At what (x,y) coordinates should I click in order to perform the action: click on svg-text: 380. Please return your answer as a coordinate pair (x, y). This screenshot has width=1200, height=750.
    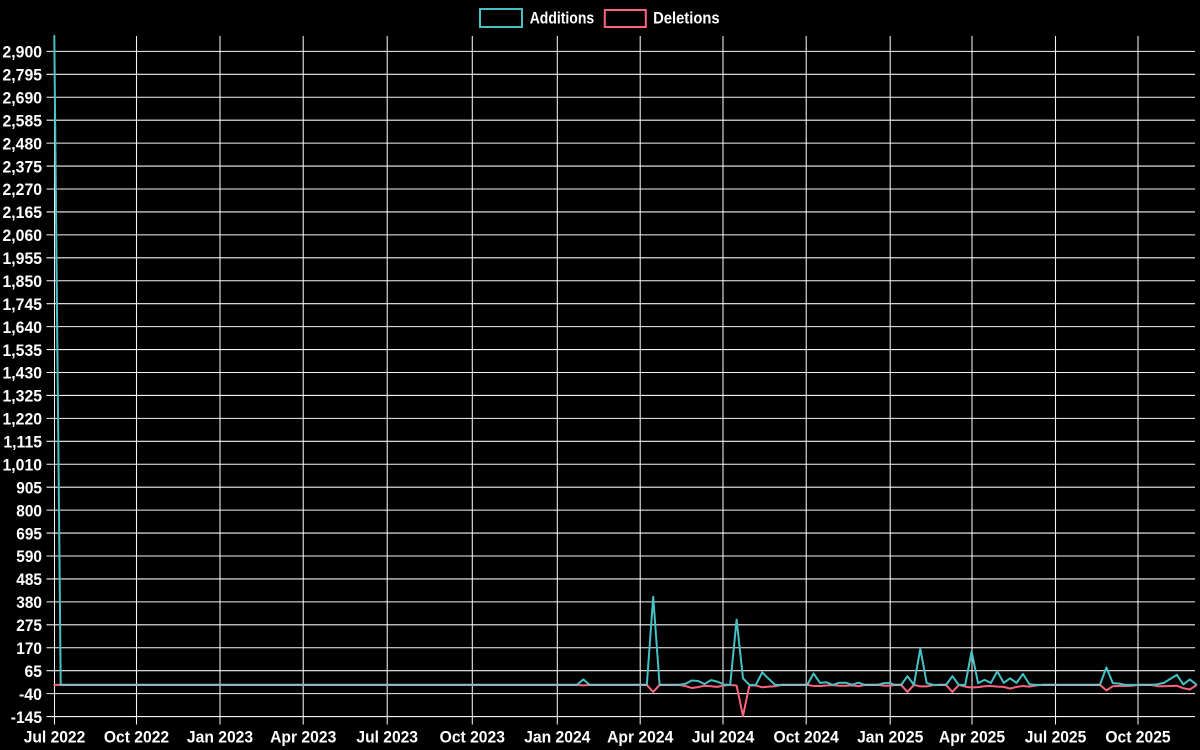
    Looking at the image, I should click on (29, 602).